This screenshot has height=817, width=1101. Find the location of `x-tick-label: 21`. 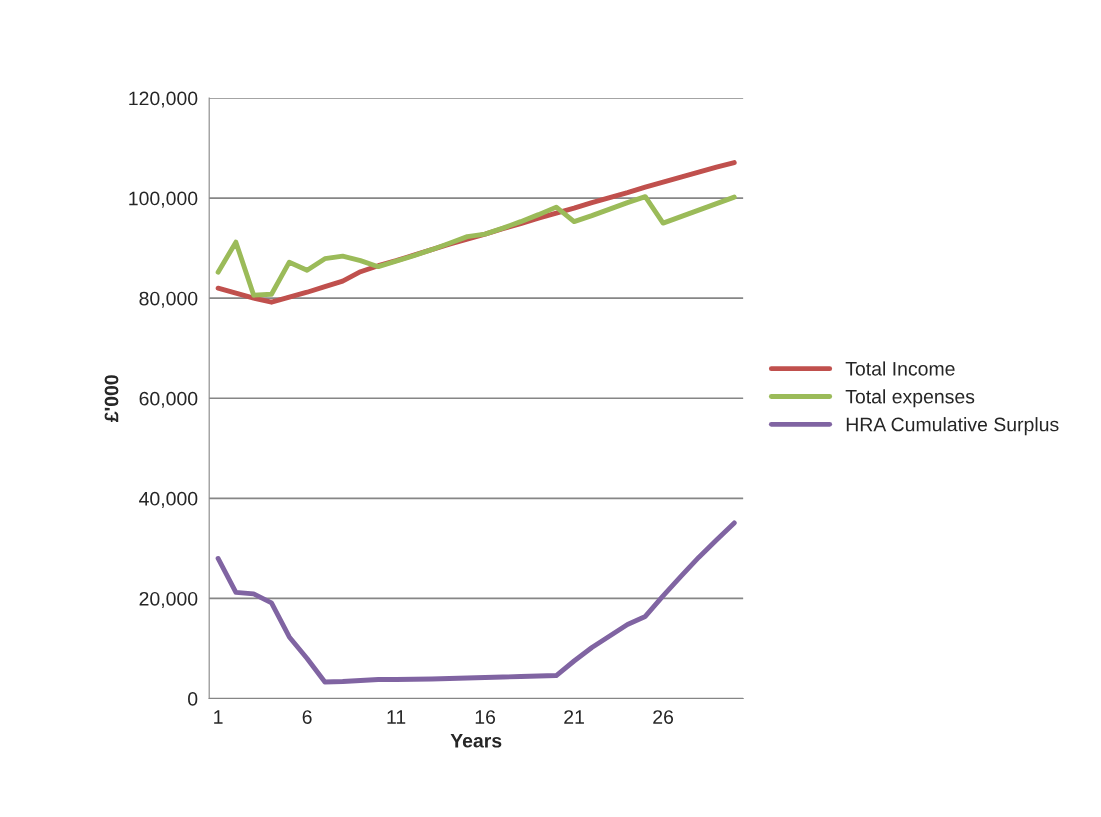

x-tick-label: 21 is located at coordinates (574, 717).